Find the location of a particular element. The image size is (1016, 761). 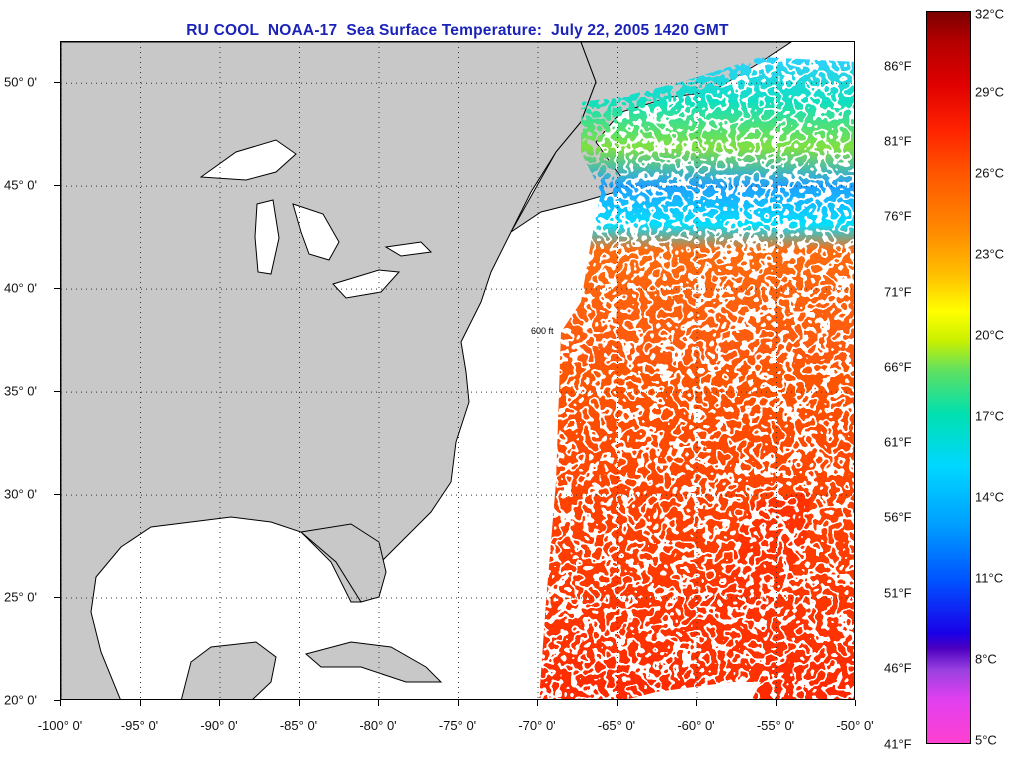

lake-superior is located at coordinates (248, 160).